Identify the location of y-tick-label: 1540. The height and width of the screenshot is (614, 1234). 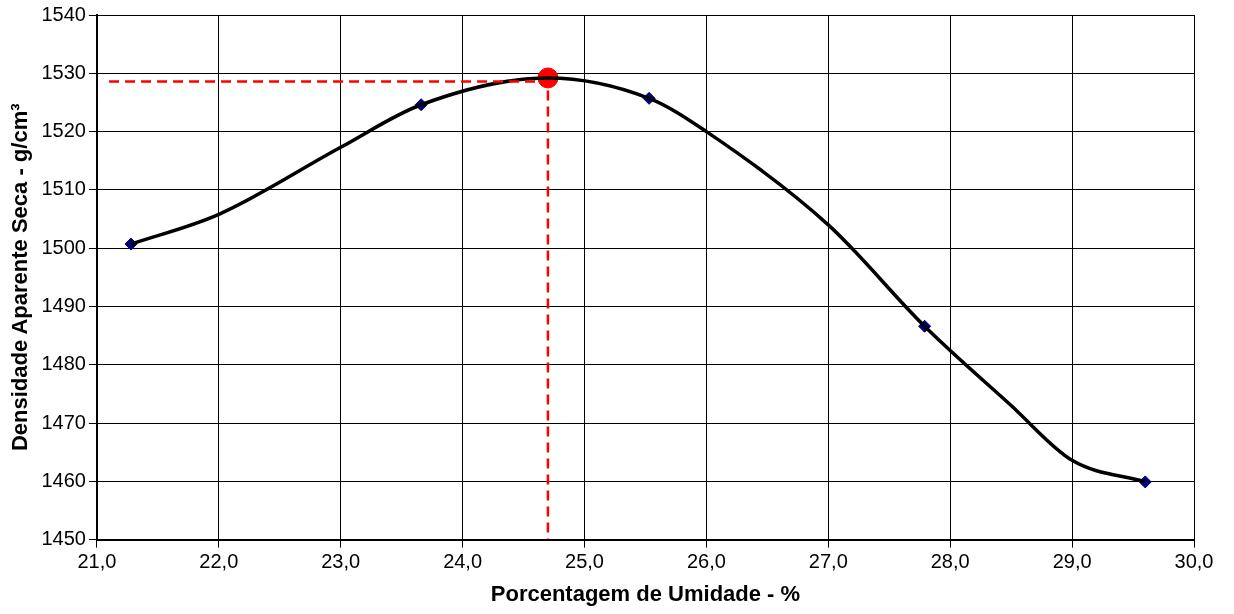
(63, 13).